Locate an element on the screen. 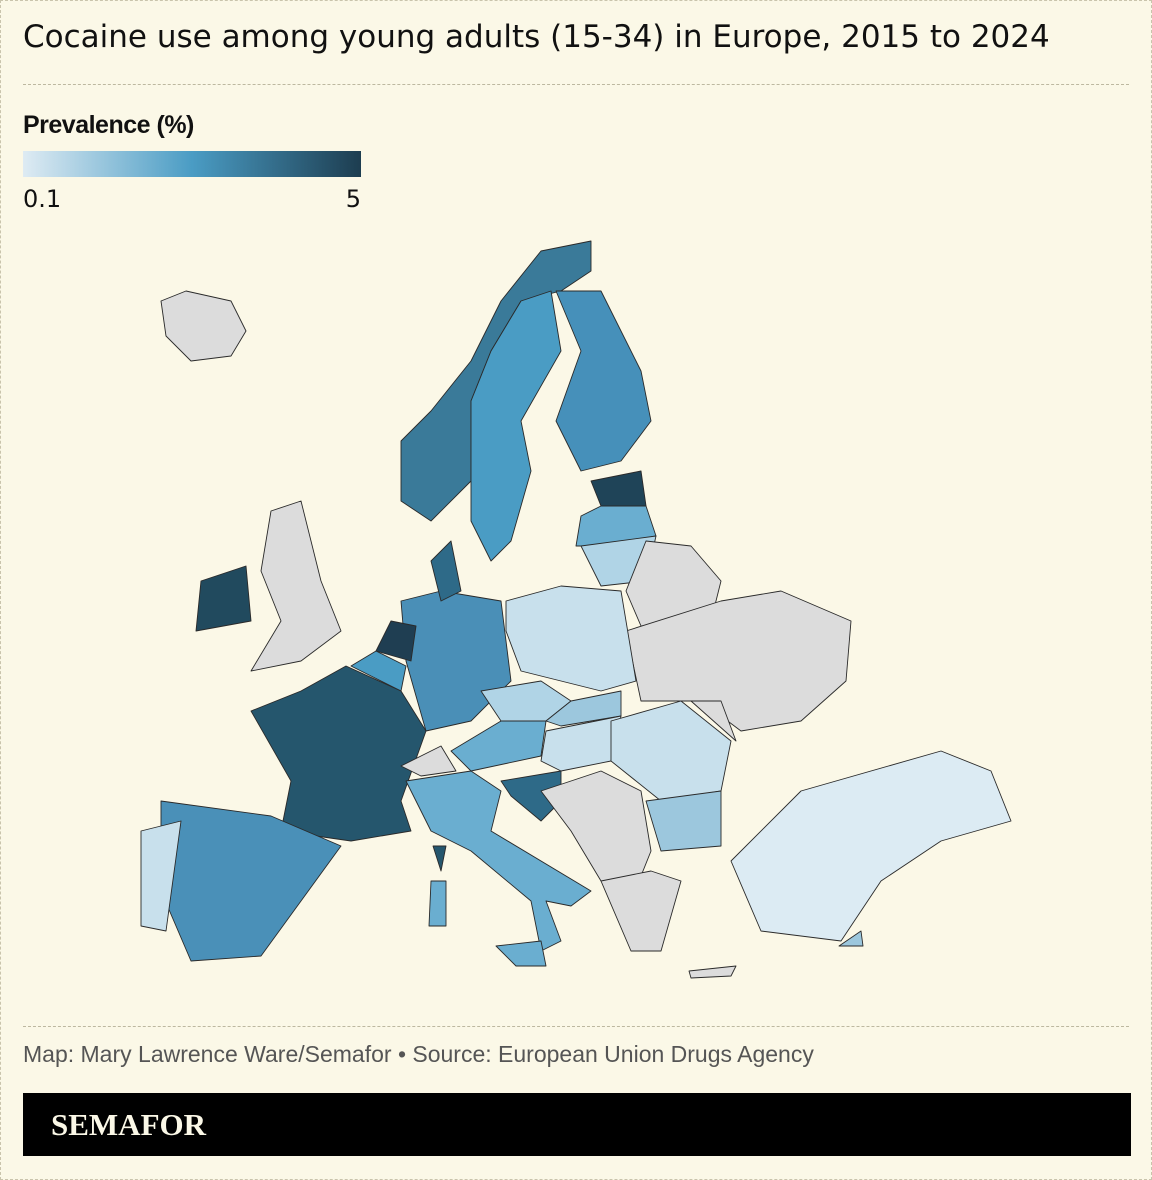 The width and height of the screenshot is (1152, 1180). legend-max-label: 5 is located at coordinates (353, 199).